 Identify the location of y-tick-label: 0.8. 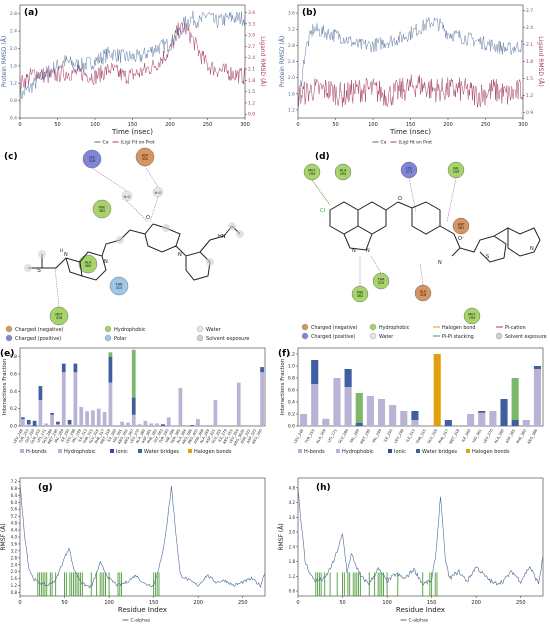
(13, 357).